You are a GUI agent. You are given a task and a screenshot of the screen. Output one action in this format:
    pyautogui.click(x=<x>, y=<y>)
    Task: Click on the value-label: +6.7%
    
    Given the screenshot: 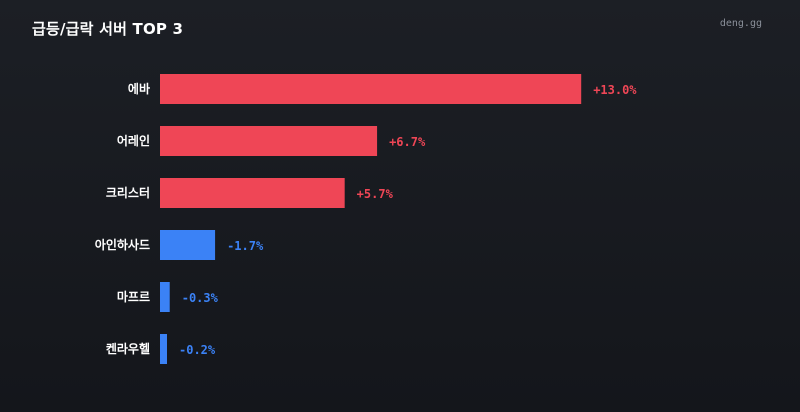 What is the action you would take?
    pyautogui.click(x=407, y=142)
    